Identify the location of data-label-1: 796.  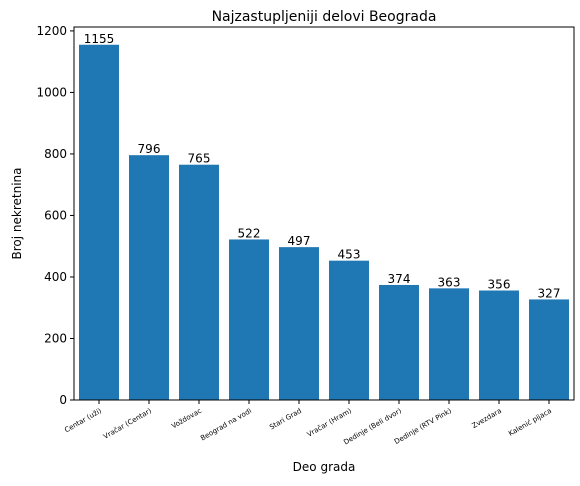
(149, 149).